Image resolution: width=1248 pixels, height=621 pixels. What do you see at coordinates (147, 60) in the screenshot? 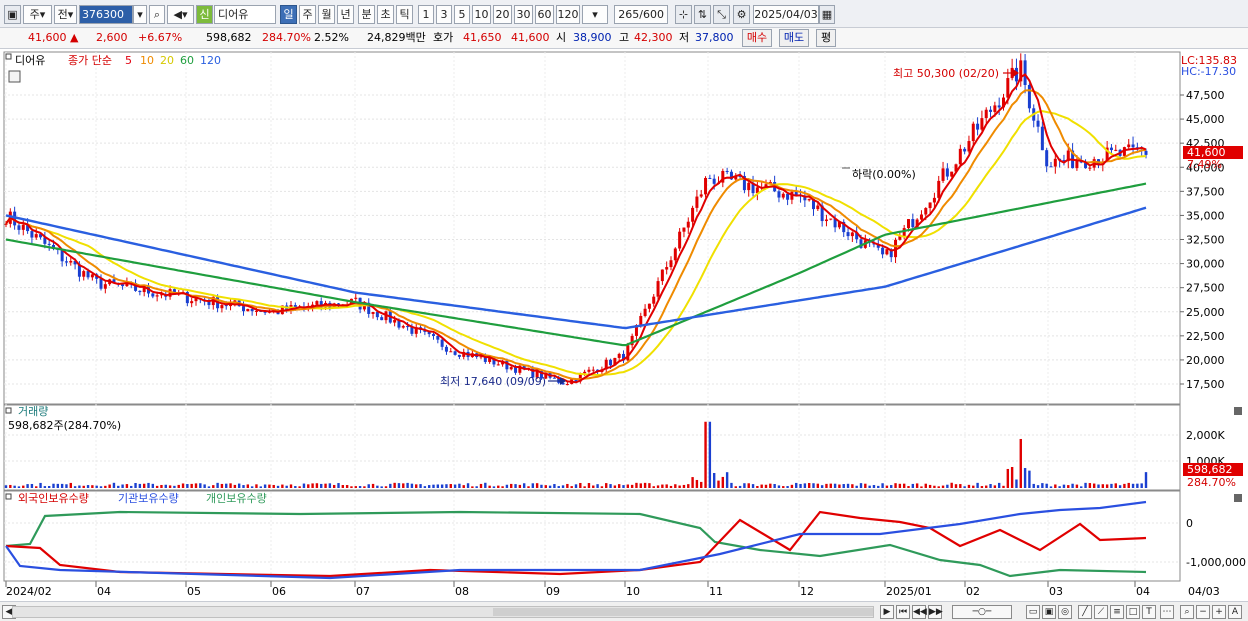
I see `legend-ma10: 10` at bounding box center [147, 60].